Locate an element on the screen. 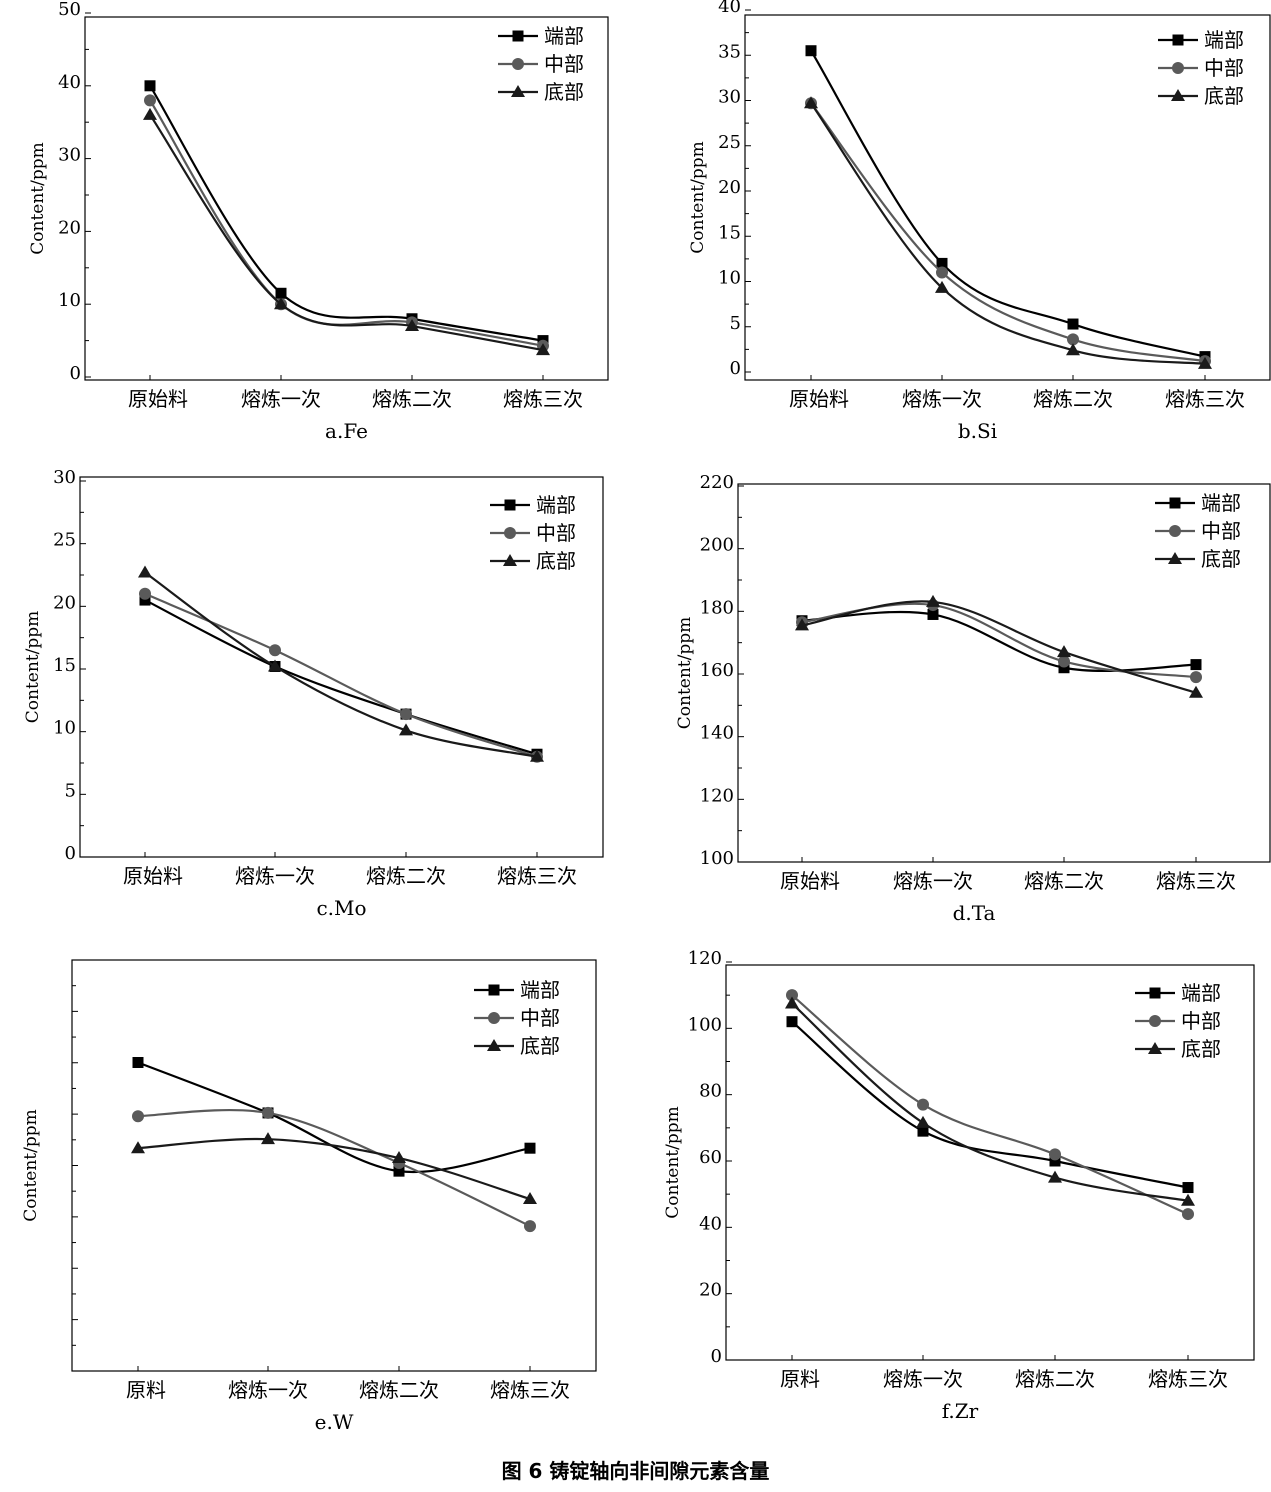  y-tick-label: 100 is located at coordinates (717, 858).